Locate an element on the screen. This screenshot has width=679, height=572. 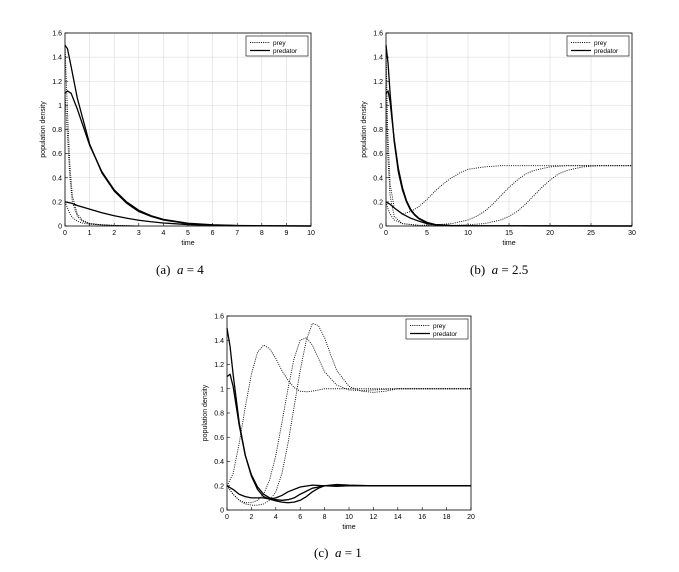
x-tick-label: 18 is located at coordinates (447, 517).